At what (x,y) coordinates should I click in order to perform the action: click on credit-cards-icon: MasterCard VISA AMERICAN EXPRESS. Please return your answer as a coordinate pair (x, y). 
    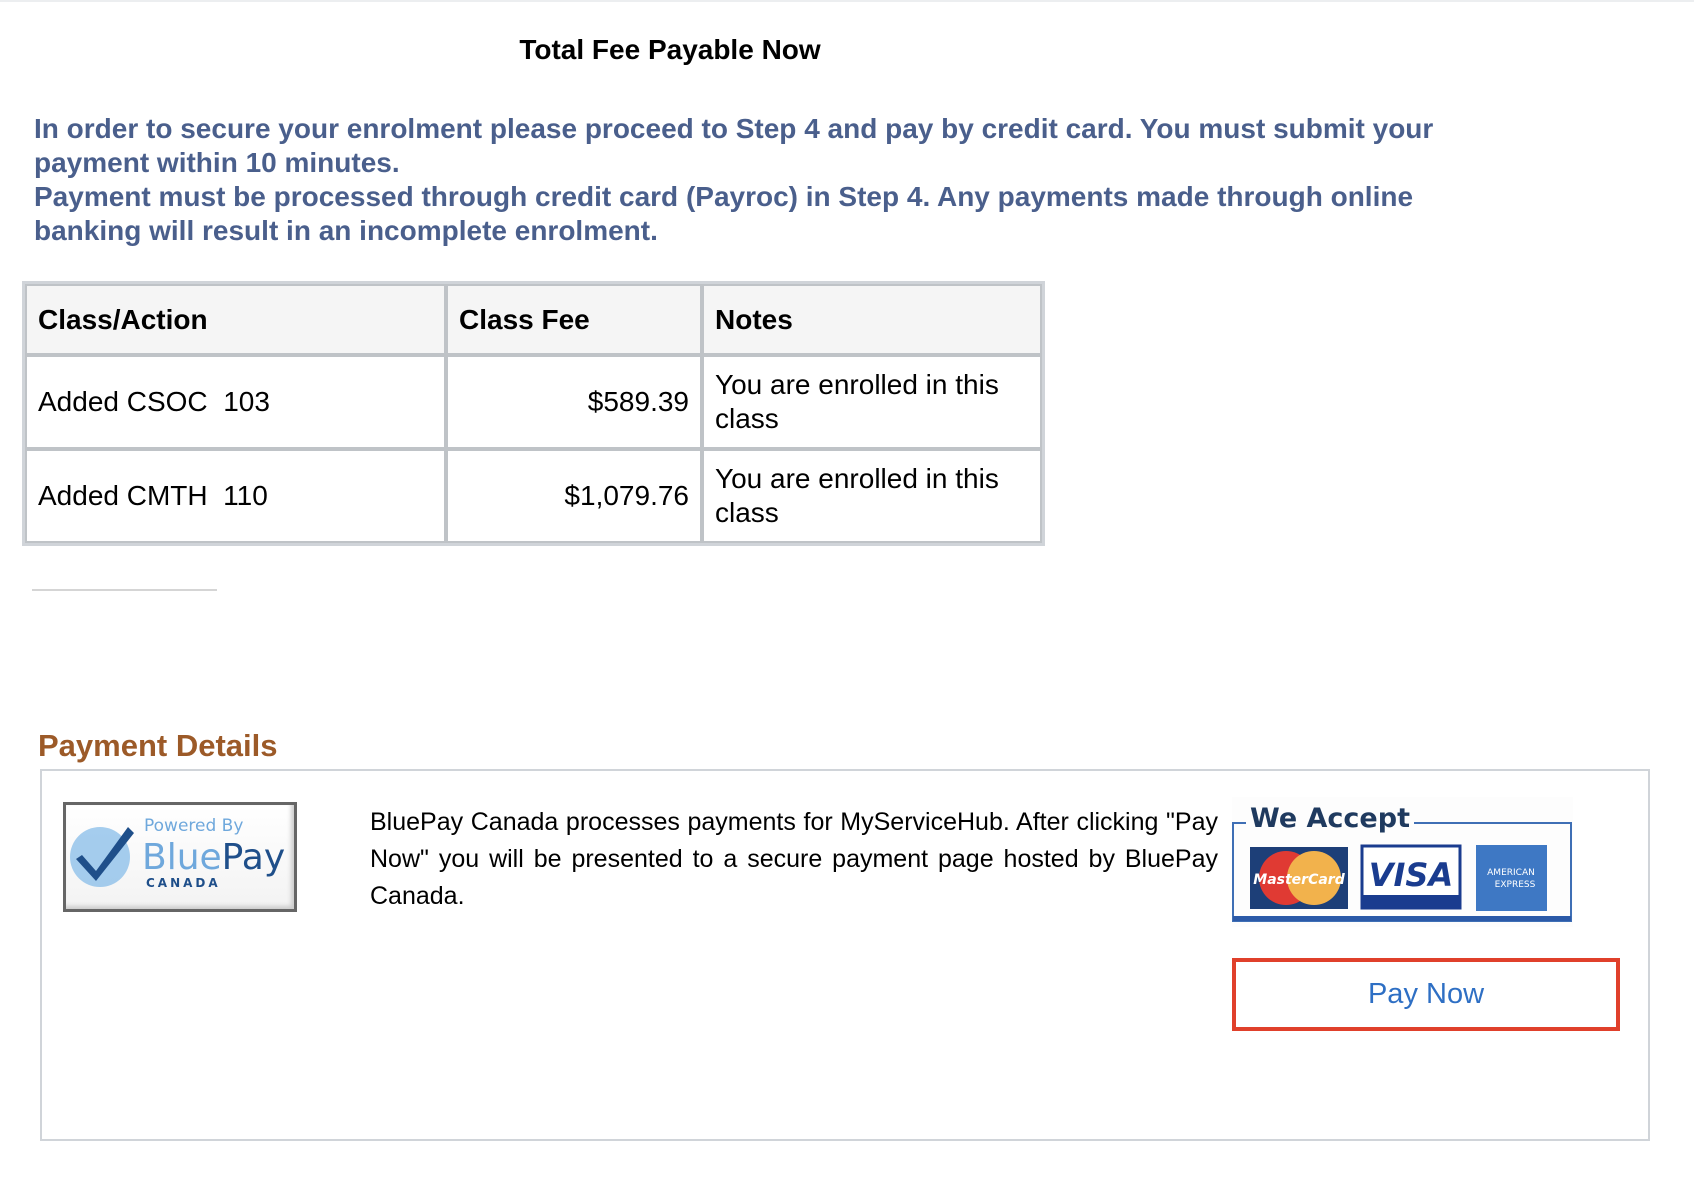
    Looking at the image, I should click on (1402, 872).